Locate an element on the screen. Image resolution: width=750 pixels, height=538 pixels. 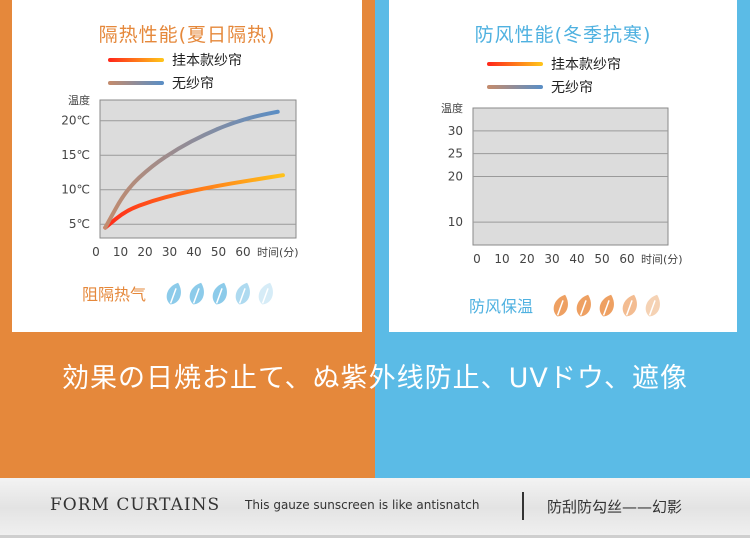
rating-label: 阻隔热气 is located at coordinates (114, 294).